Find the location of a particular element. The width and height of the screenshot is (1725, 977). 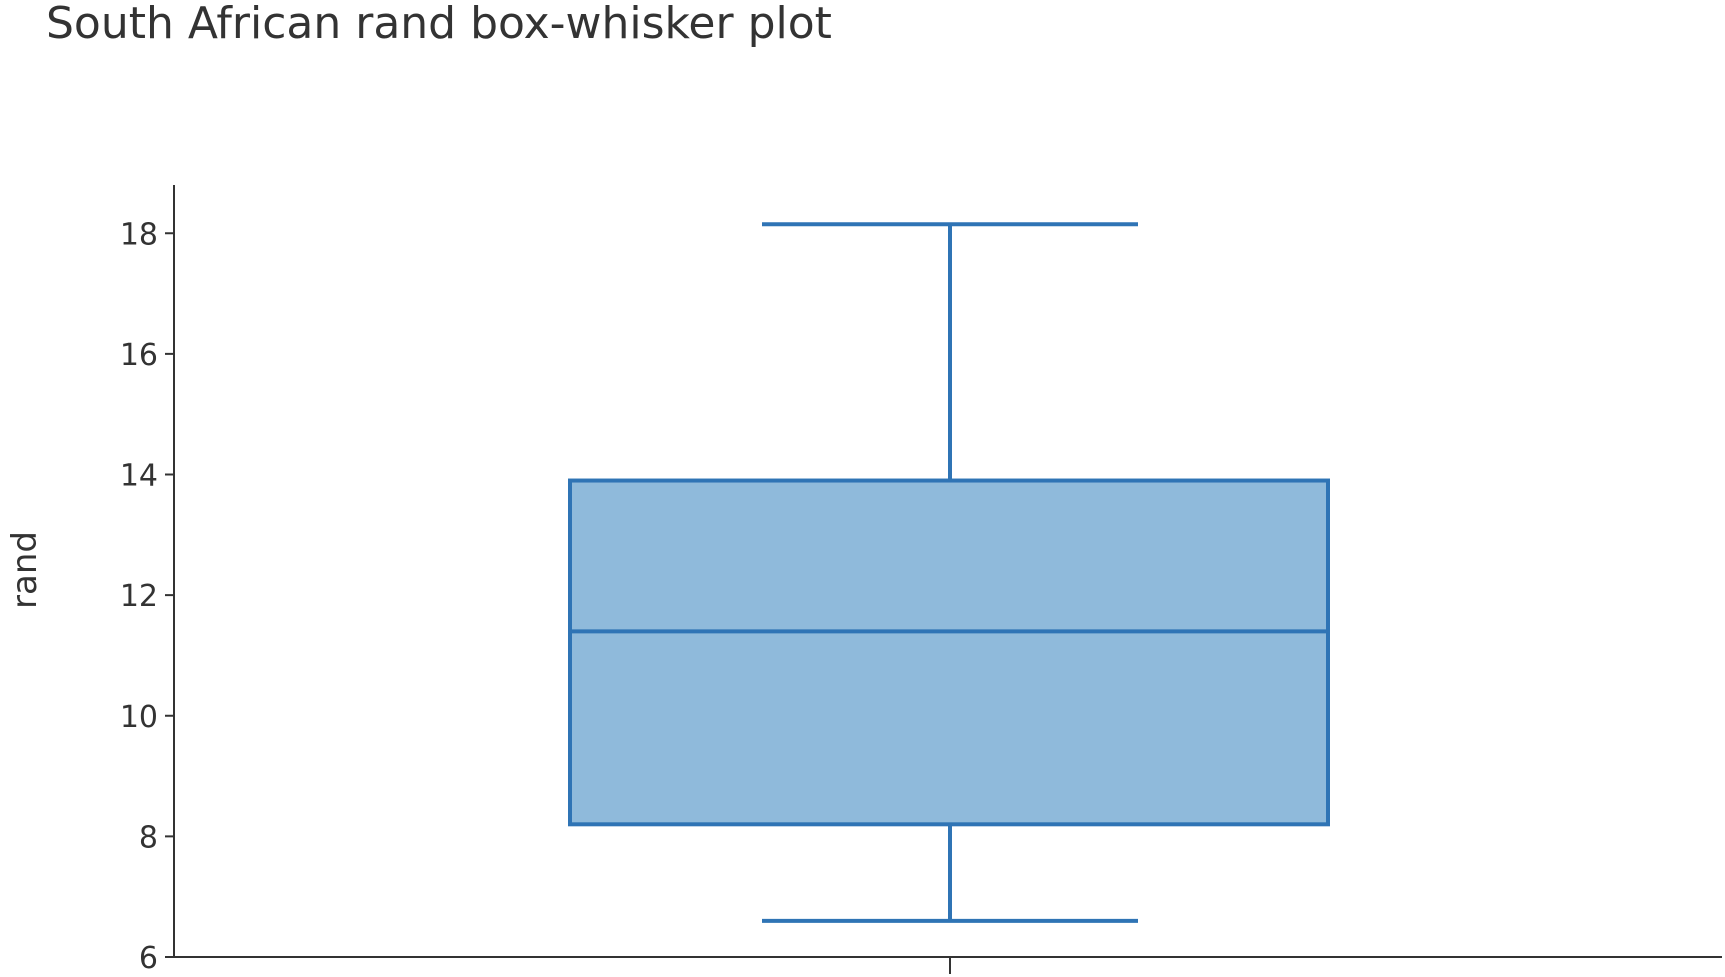

y-tick-label: 6 is located at coordinates (148, 958).